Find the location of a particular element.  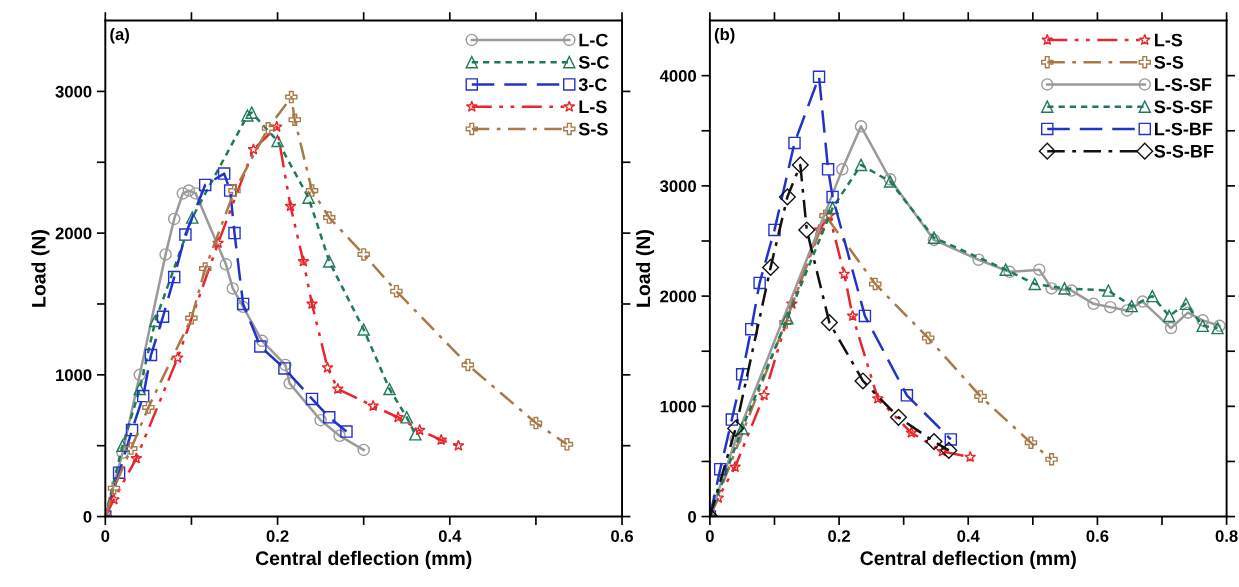

legend-label: L-S-BF is located at coordinates (1184, 129).